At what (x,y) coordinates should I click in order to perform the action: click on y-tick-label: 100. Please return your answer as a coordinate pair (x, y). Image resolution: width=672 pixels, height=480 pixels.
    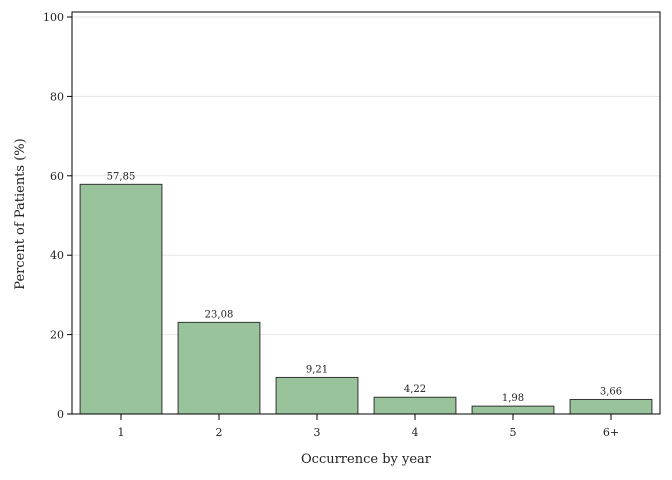
    Looking at the image, I should click on (53, 17).